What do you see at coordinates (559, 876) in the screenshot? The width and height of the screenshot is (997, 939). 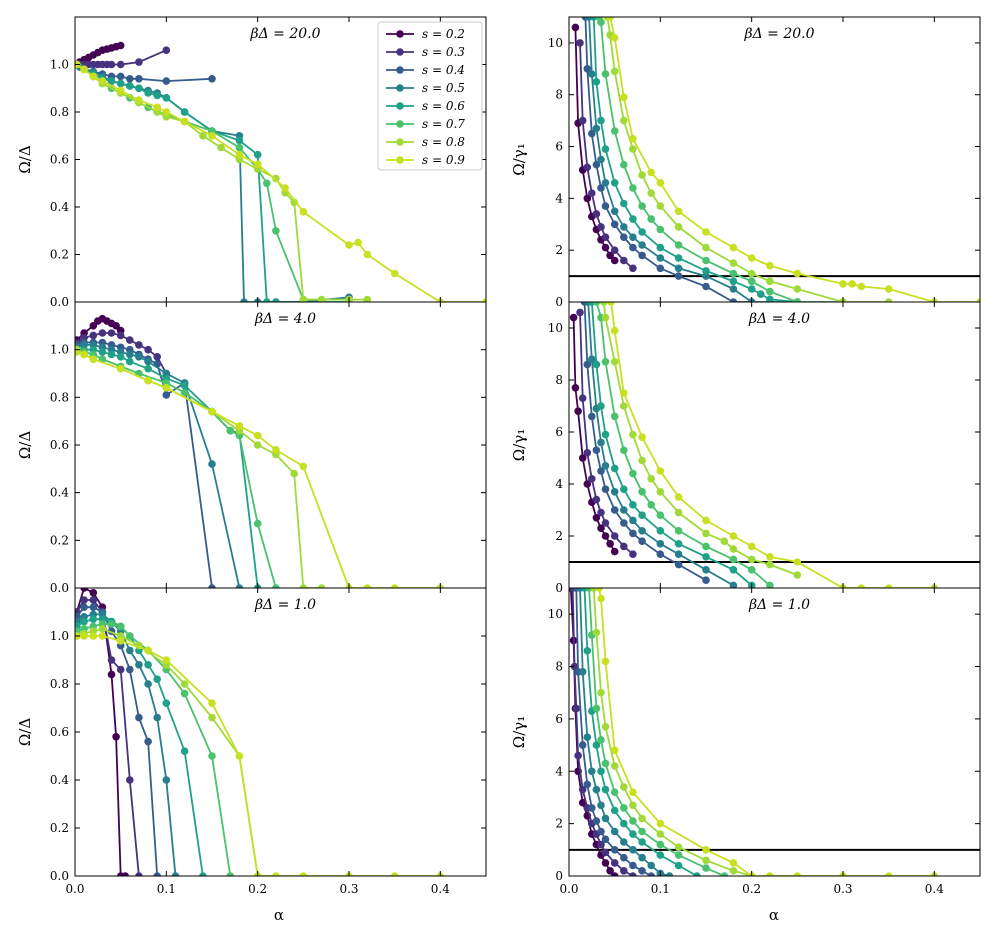 I see `y-tick-label: 0` at bounding box center [559, 876].